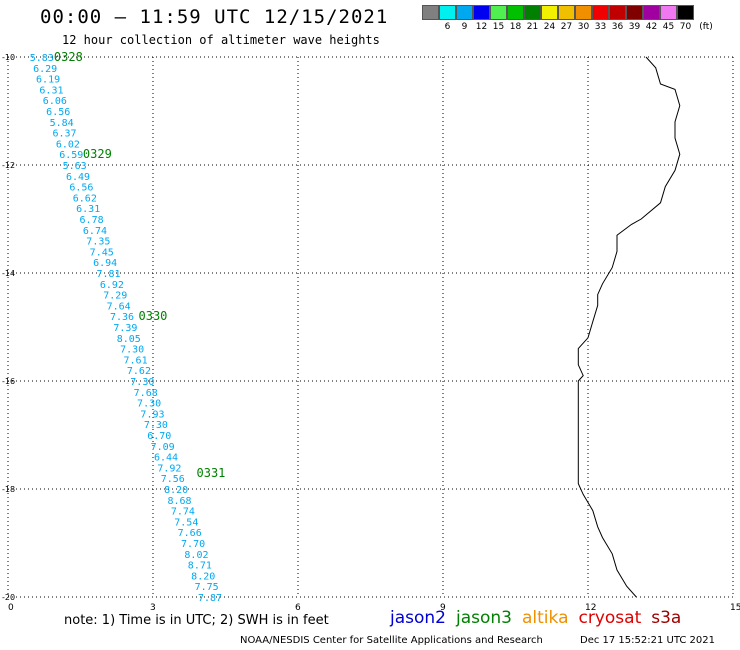 This screenshot has height=650, width=740. I want to click on swh-value: 7.45, so click(102, 252).